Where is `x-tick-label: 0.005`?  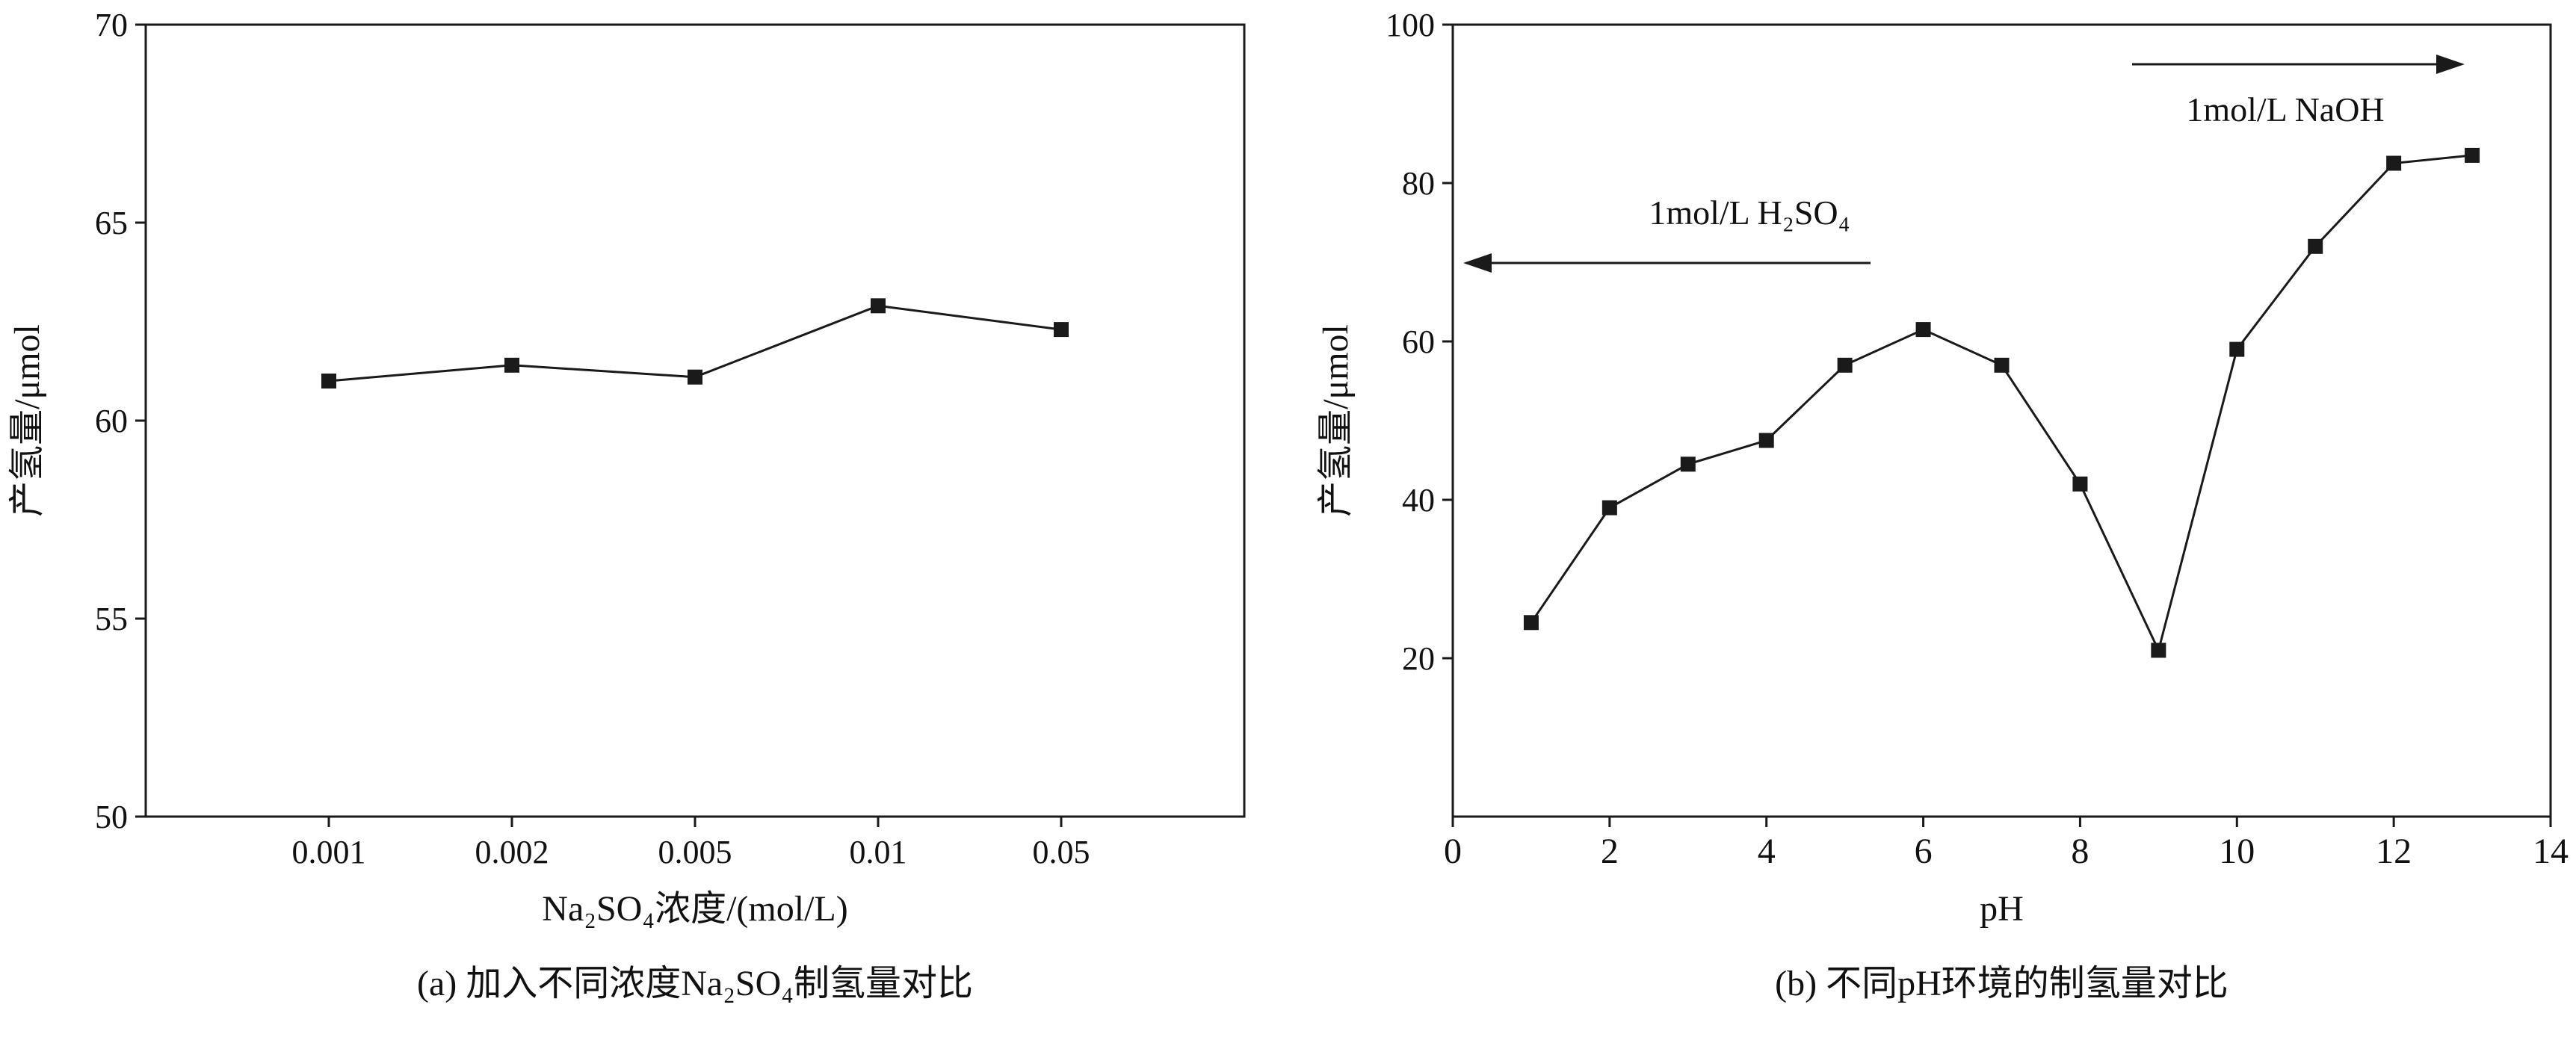
x-tick-label: 0.005 is located at coordinates (695, 852).